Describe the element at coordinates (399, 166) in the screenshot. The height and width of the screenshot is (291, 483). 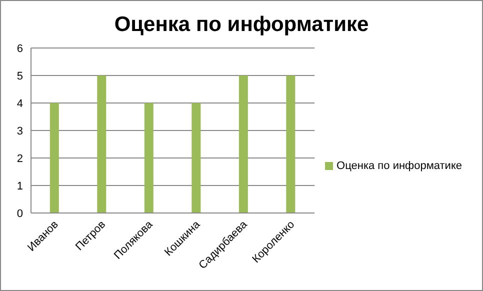
I see `legend-label: Оценка по информатике` at that location.